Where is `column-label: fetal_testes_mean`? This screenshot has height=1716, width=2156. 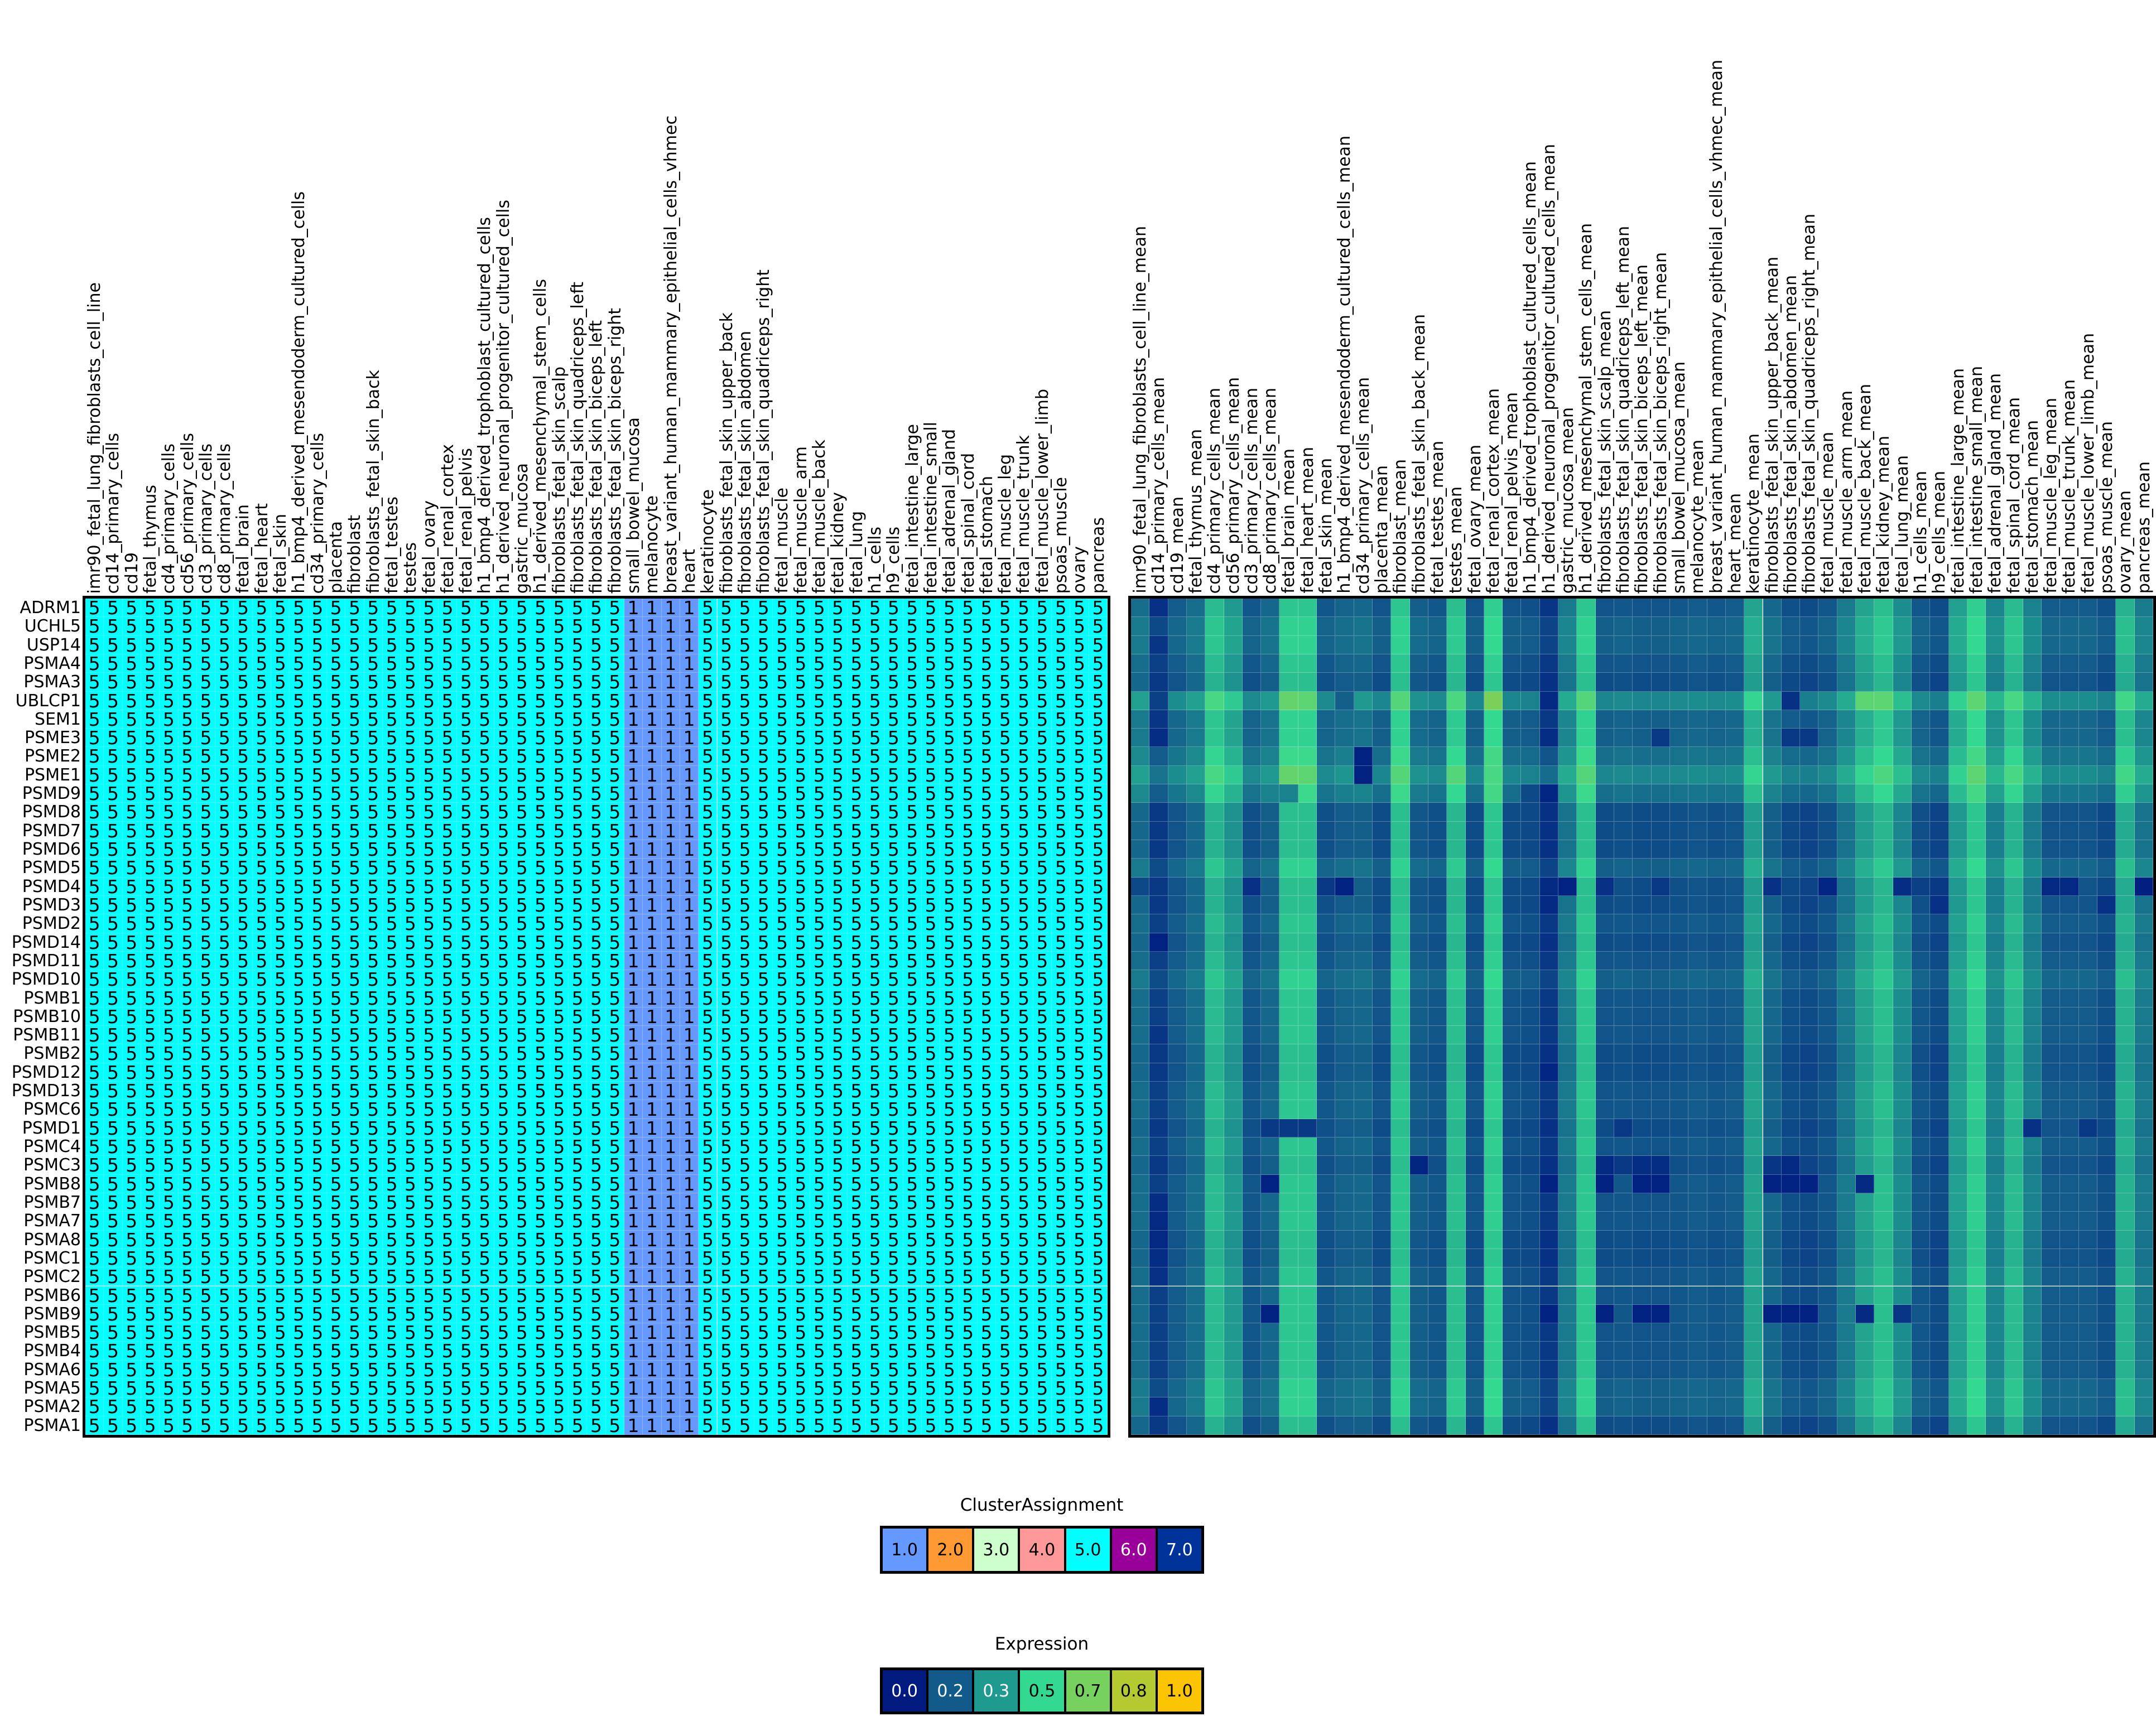 column-label: fetal_testes_mean is located at coordinates (1438, 517).